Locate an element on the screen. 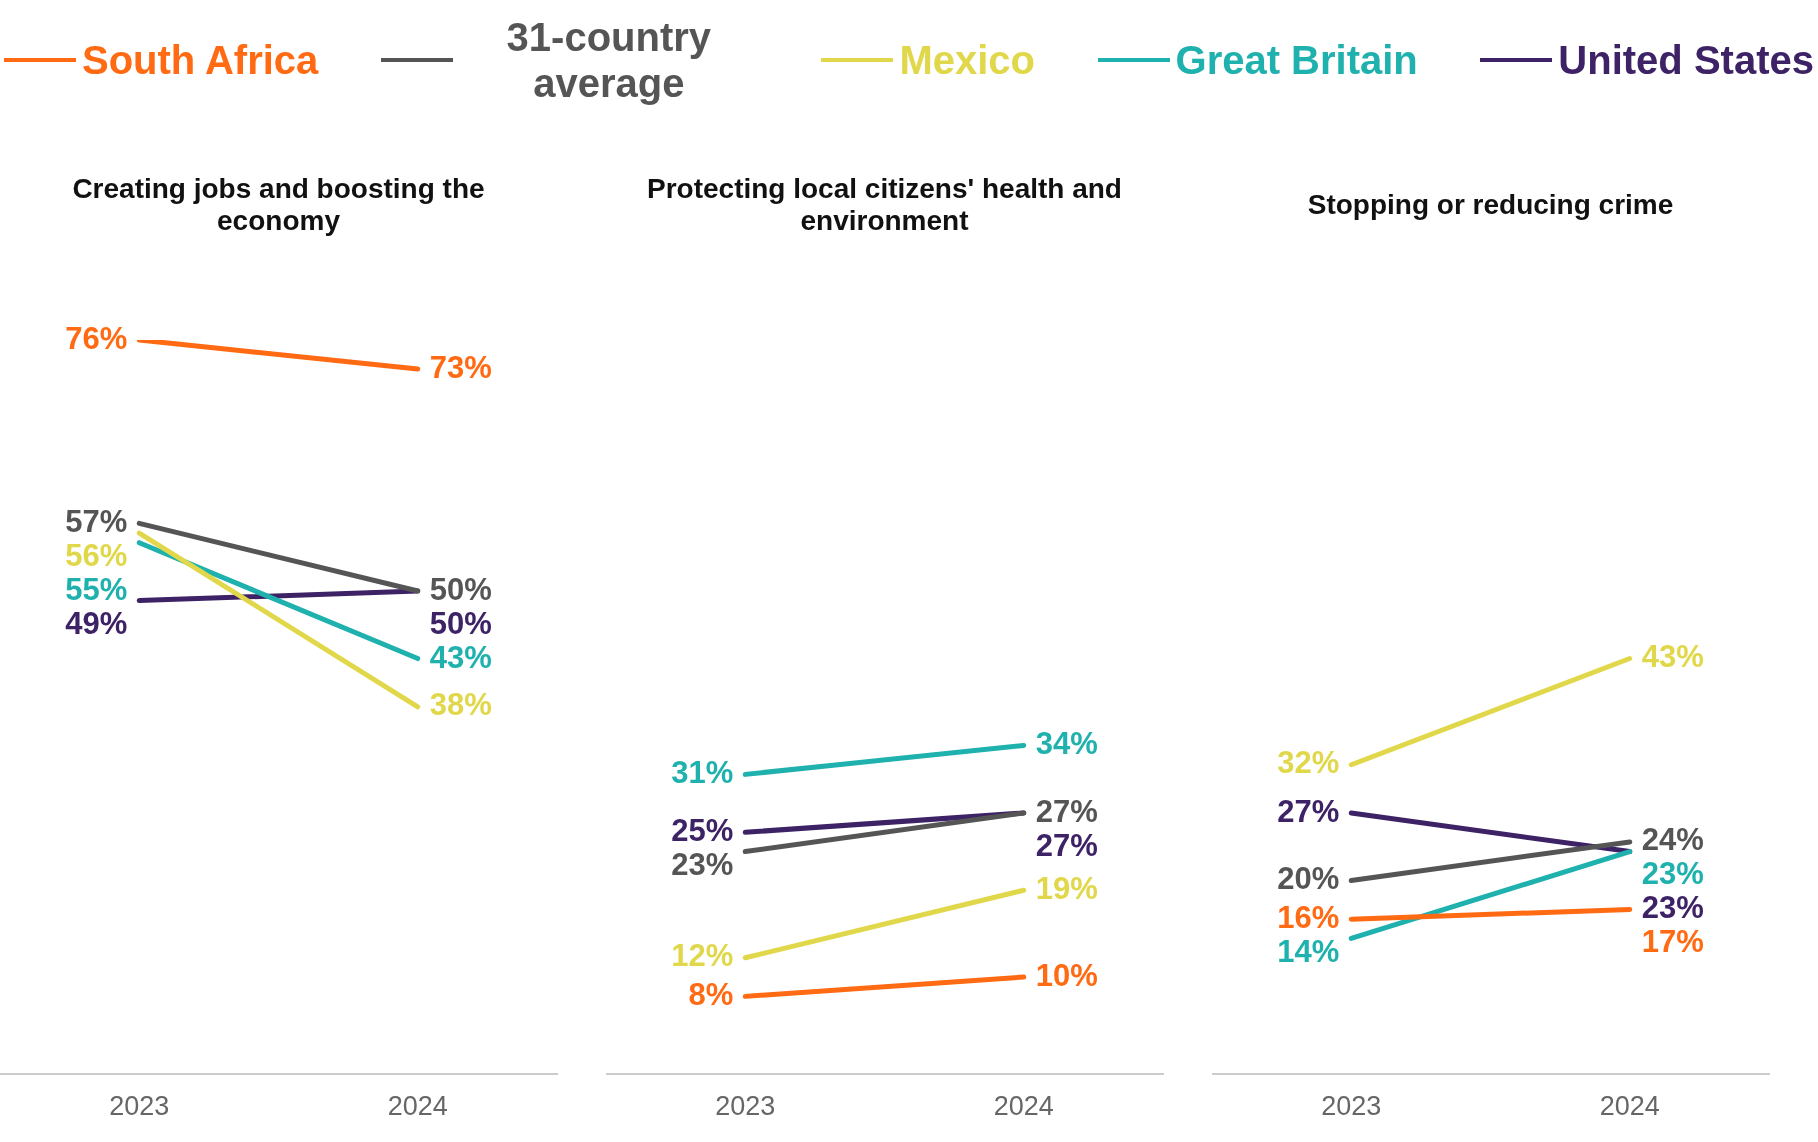 The image size is (1818, 1142). chart-title: Protecting local citizens' health and environment is located at coordinates (884, 205).